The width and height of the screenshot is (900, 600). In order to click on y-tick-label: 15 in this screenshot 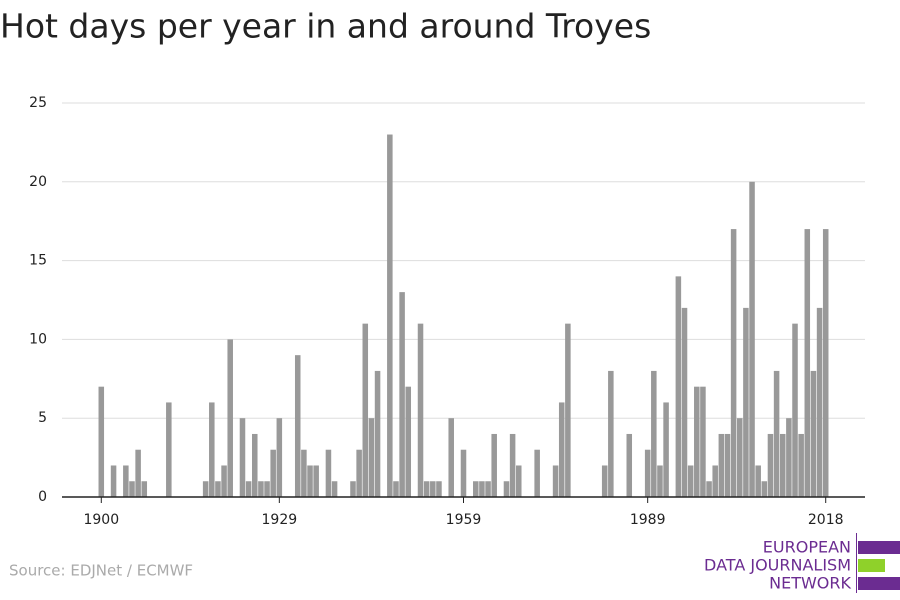, I will do `click(38, 261)`.